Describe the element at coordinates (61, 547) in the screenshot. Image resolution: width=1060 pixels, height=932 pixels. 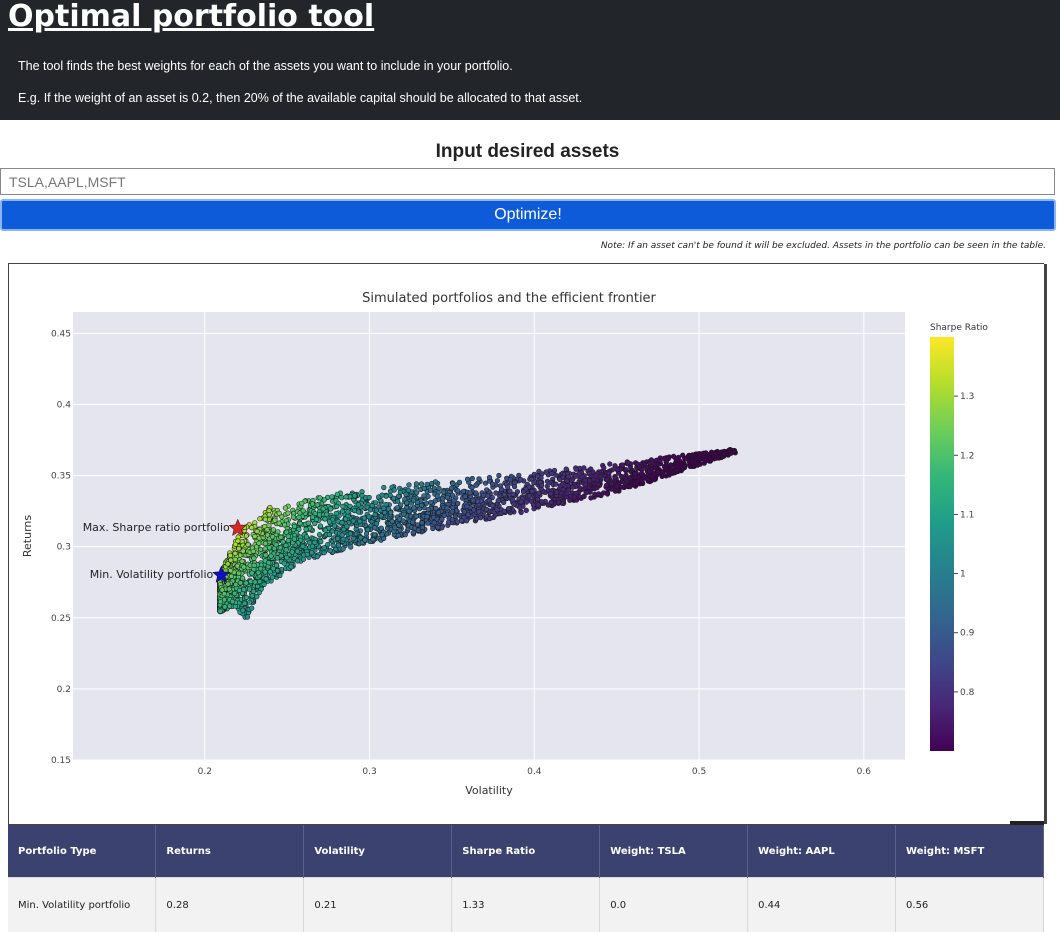
I see `y-axis-ticks: 0.150.20.250.30.350.40.45` at that location.